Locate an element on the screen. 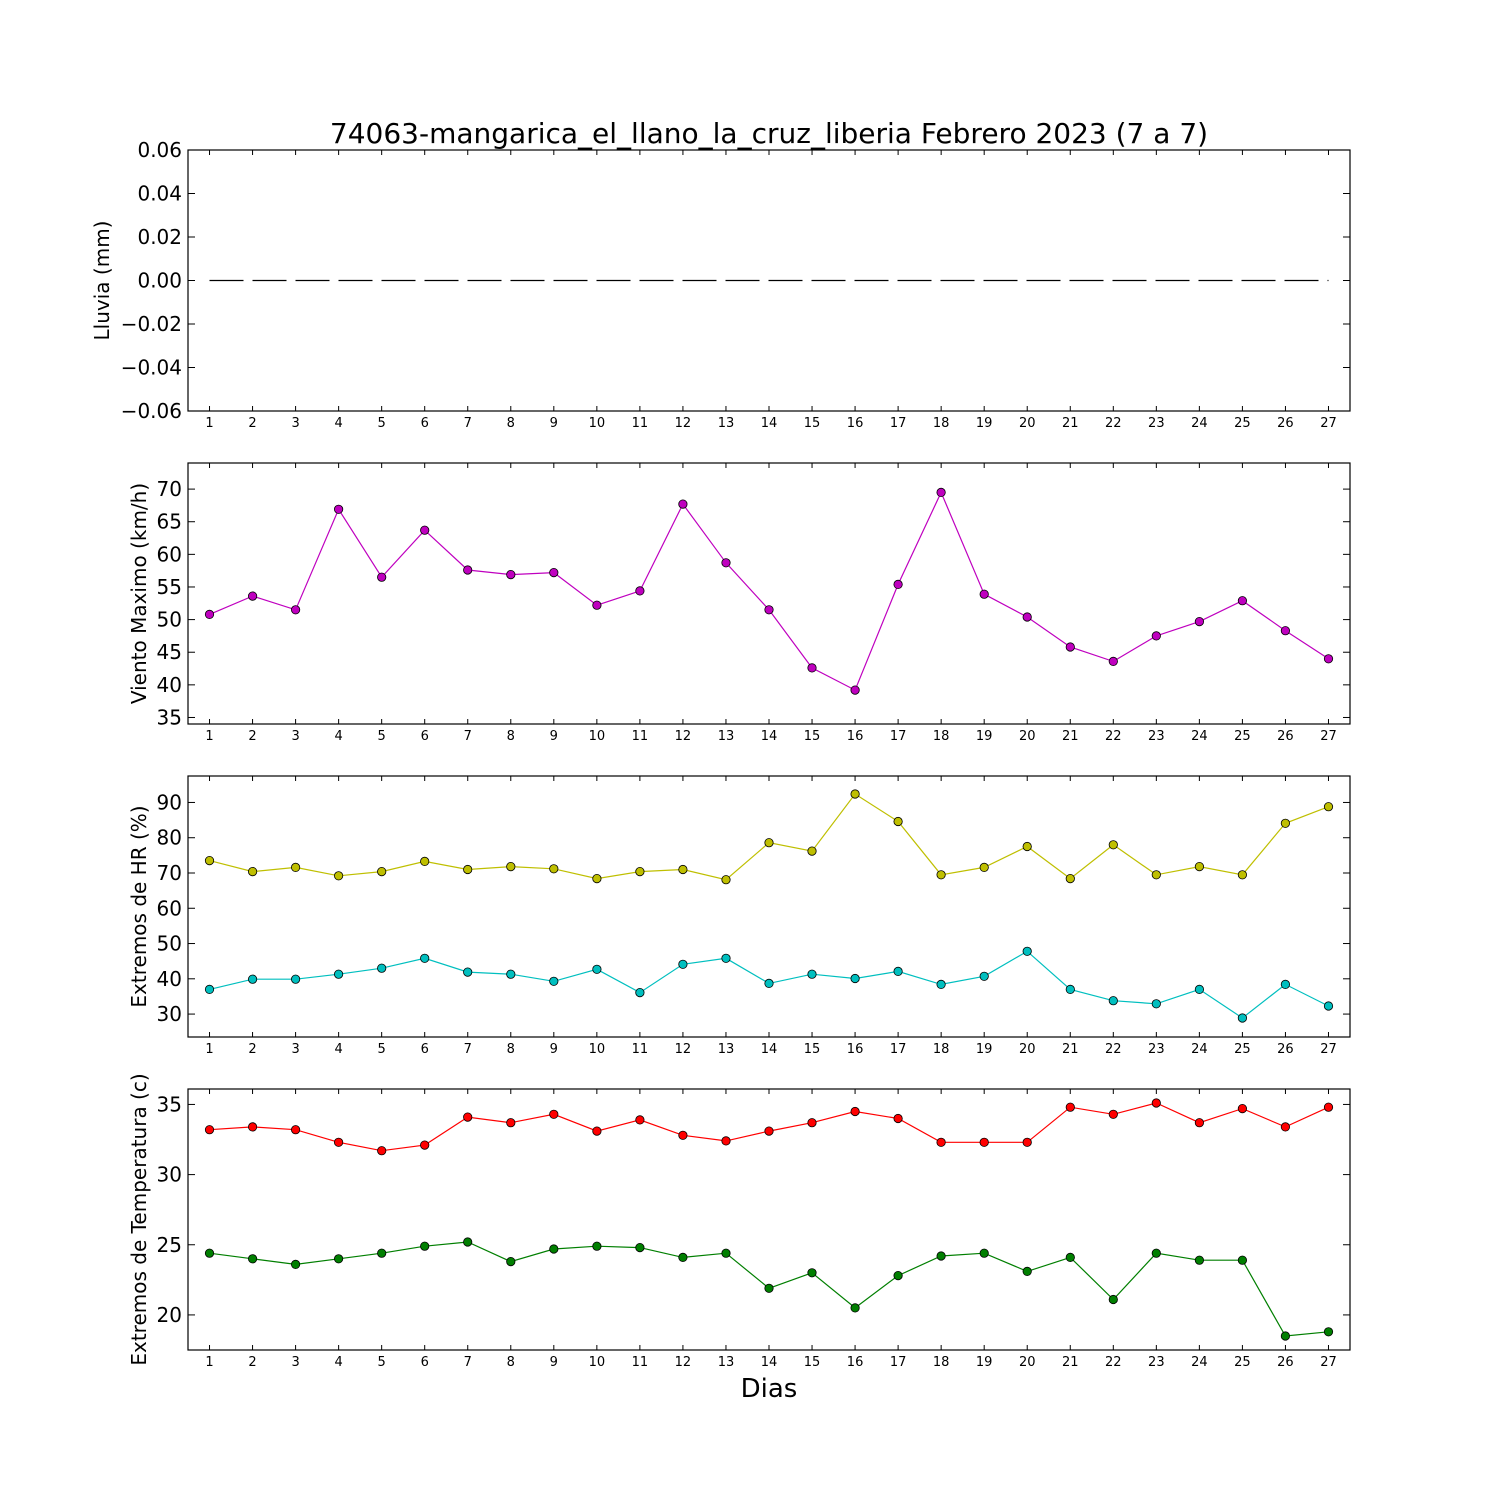  x-tick-label: 19 is located at coordinates (984, 1362).